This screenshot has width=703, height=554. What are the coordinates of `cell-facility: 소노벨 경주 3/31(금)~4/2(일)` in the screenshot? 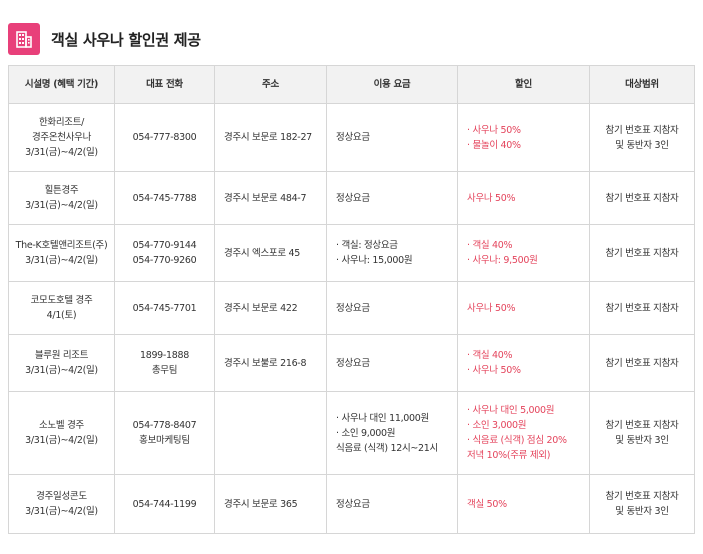 It's located at (61, 433).